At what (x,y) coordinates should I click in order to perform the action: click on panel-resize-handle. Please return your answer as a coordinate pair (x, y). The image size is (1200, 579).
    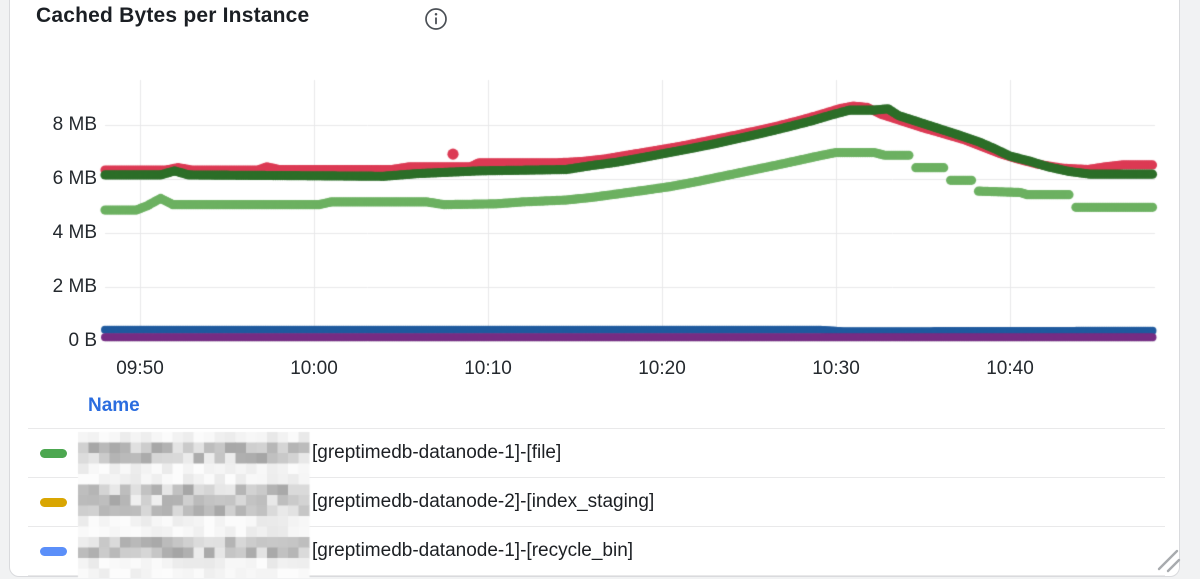
    Looking at the image, I should click on (1168, 560).